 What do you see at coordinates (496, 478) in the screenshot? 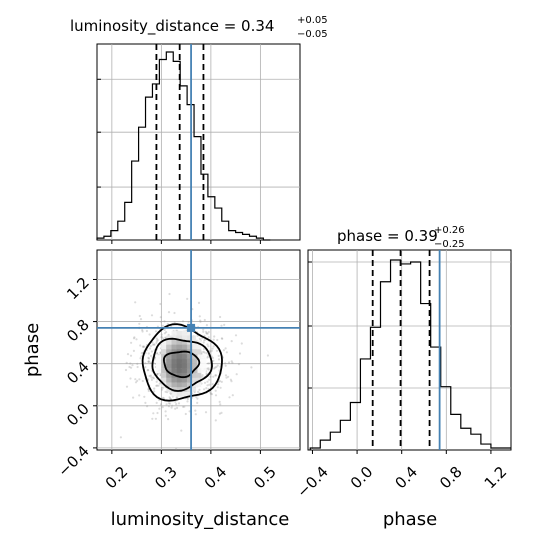
I see `x-tick-label-phase: 1.2` at bounding box center [496, 478].